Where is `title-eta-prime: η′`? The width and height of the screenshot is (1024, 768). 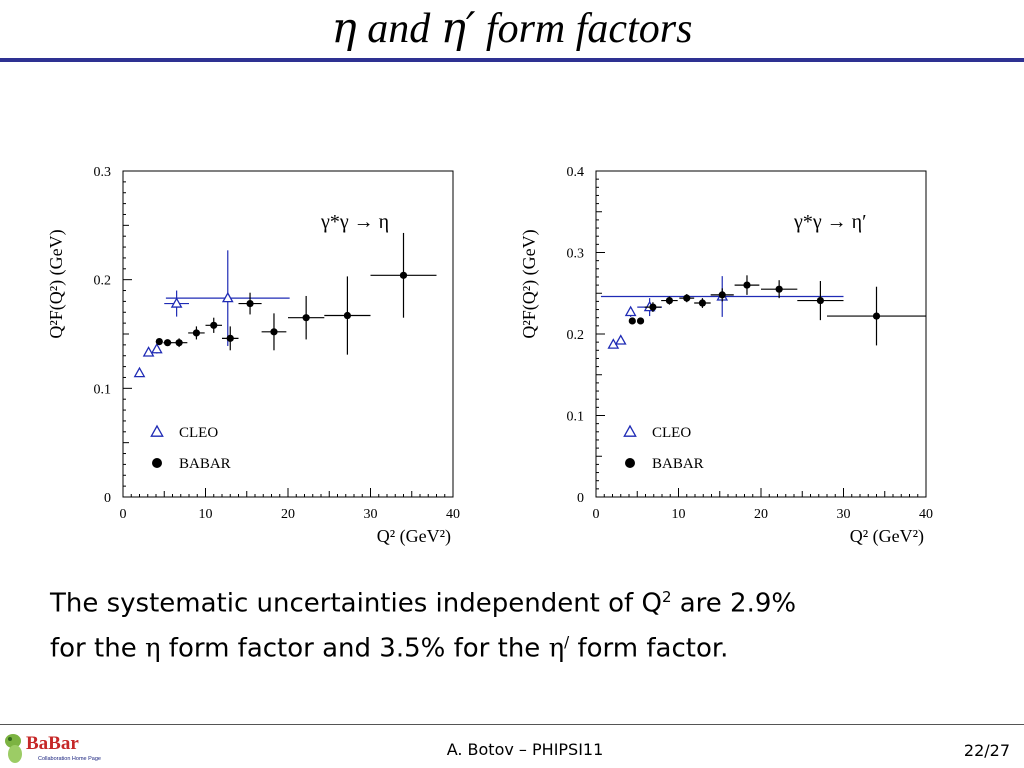
title-eta-prime: η′ is located at coordinates (458, 27).